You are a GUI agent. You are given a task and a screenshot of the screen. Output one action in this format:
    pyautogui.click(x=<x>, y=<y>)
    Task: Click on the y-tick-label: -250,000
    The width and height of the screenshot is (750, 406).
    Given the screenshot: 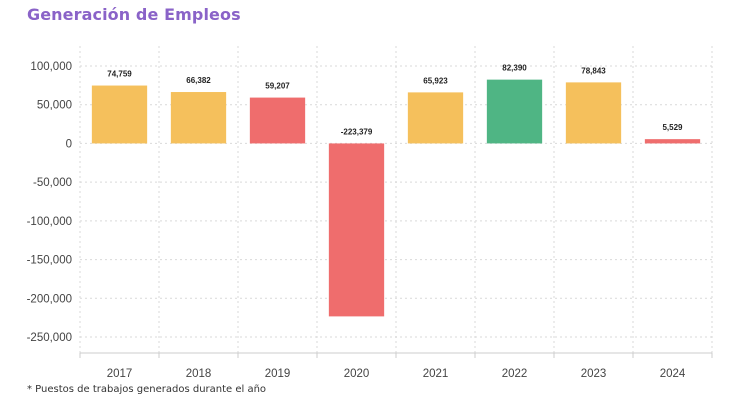 What is the action you would take?
    pyautogui.click(x=49, y=338)
    